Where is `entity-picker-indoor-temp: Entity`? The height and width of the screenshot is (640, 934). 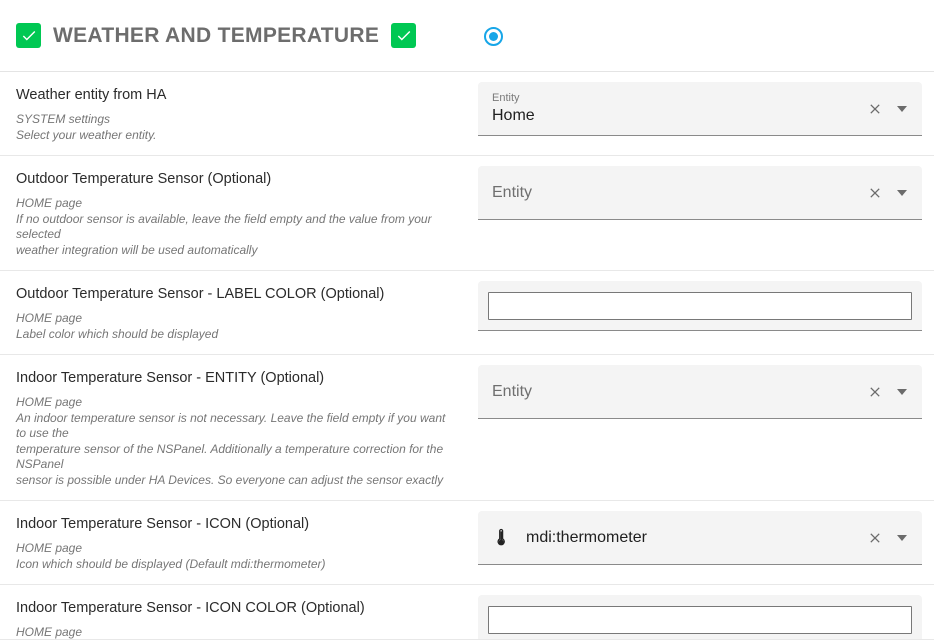 entity-picker-indoor-temp: Entity is located at coordinates (700, 392).